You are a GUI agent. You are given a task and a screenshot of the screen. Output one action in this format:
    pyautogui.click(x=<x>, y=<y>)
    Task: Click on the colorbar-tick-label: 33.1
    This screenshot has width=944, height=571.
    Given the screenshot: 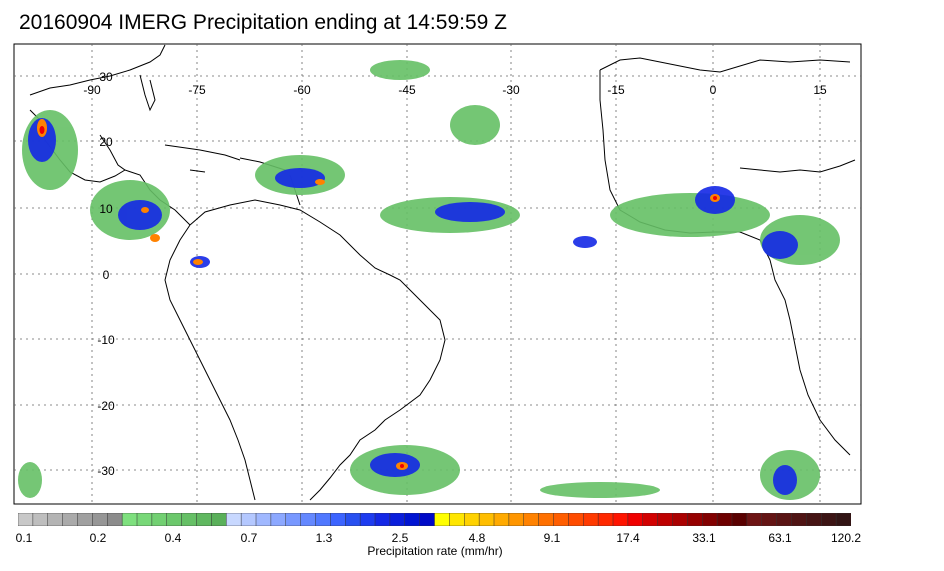 What is the action you would take?
    pyautogui.click(x=704, y=538)
    